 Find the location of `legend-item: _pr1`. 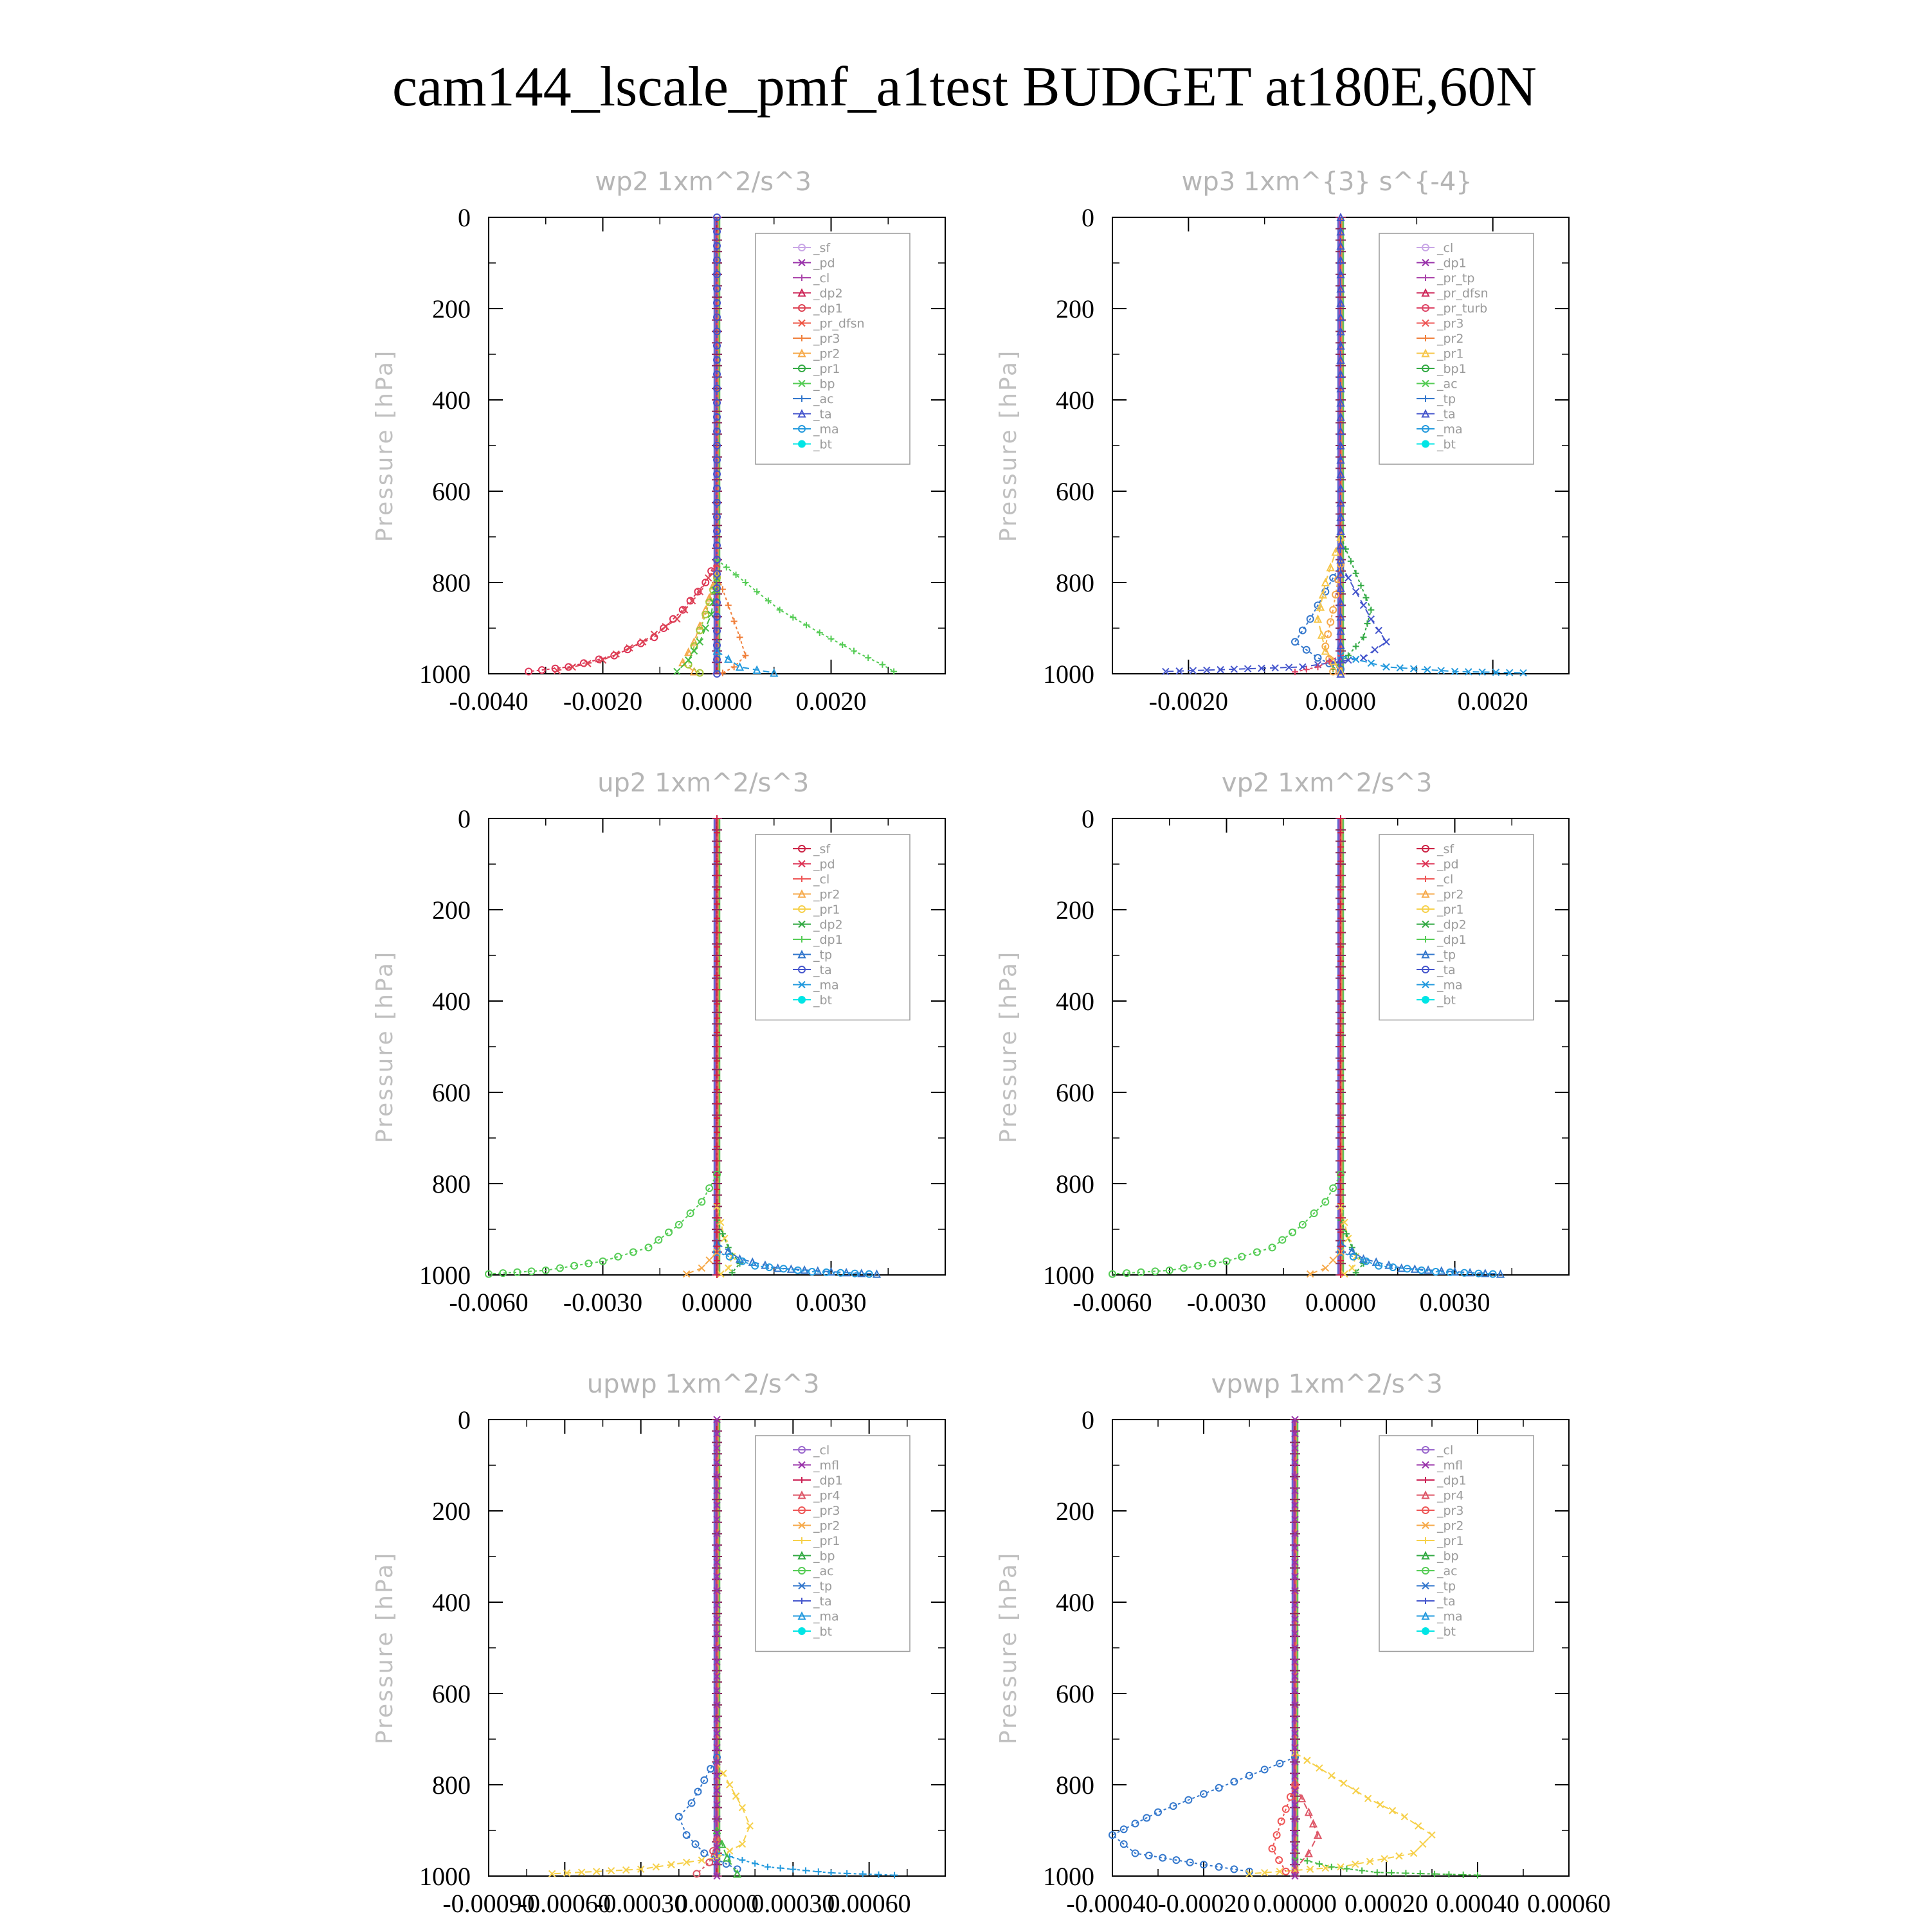

legend-item: _pr1 is located at coordinates (1440, 1541).